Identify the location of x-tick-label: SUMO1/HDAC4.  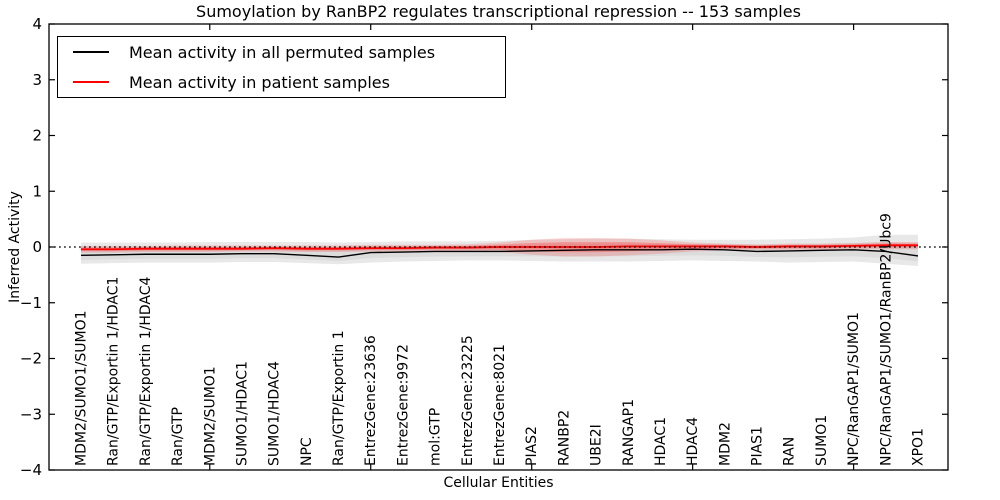
(275, 413).